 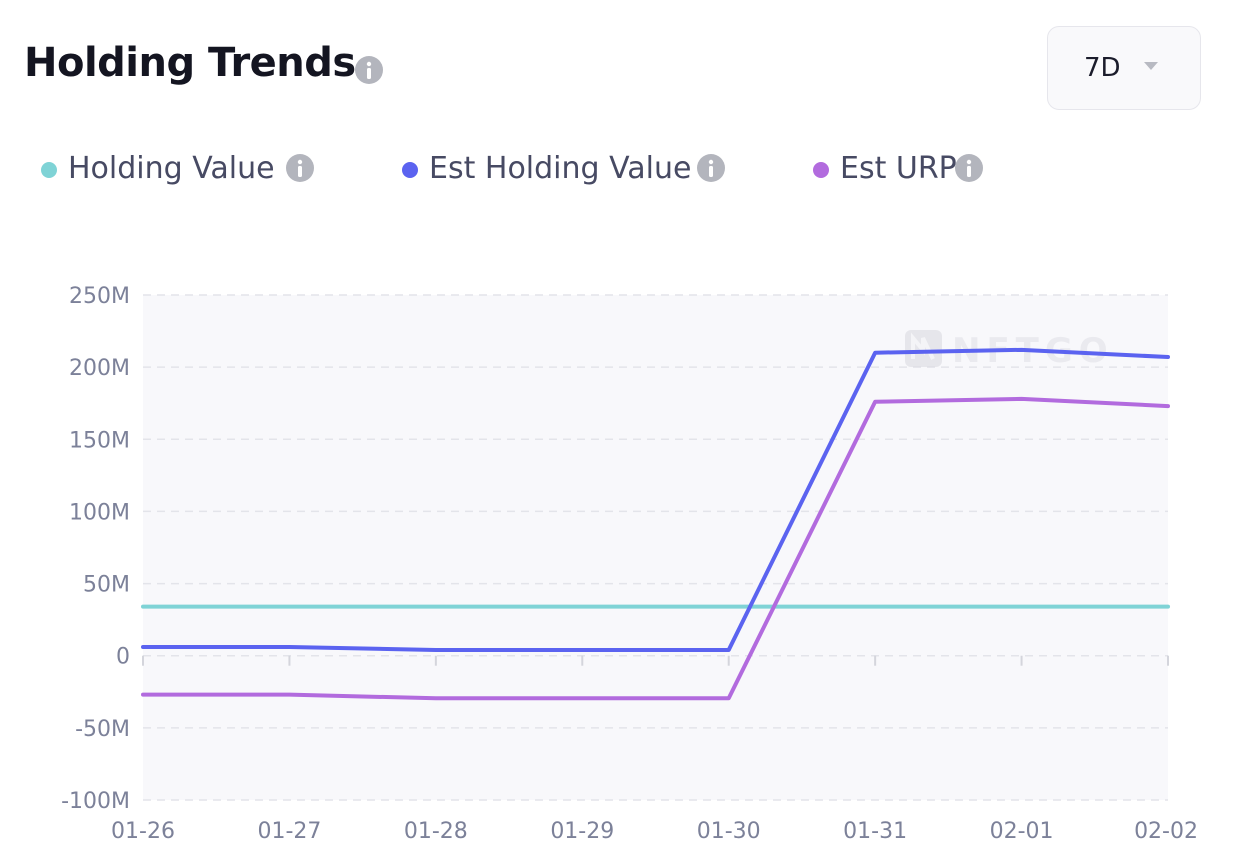 What do you see at coordinates (582, 831) in the screenshot?
I see `x-tick-label: 01-29` at bounding box center [582, 831].